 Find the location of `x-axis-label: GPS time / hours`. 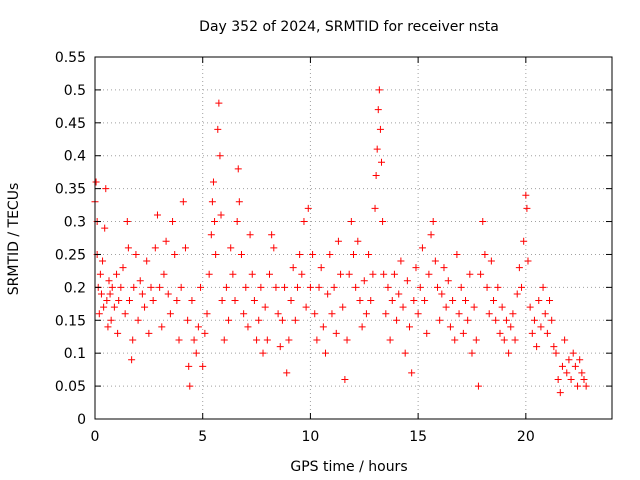

x-axis-label: GPS time / hours is located at coordinates (348, 467).